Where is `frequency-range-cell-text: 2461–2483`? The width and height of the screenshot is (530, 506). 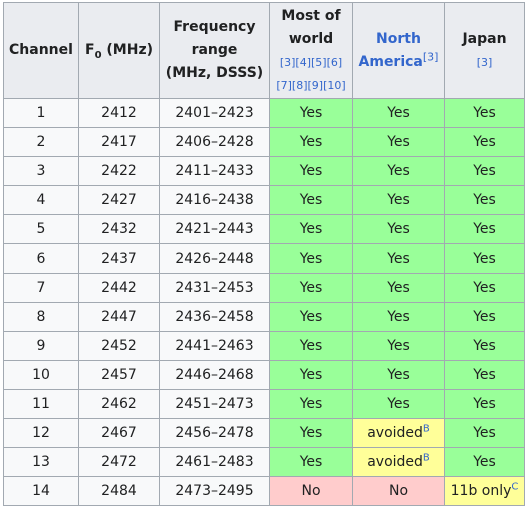
frequency-range-cell-text: 2461–2483 is located at coordinates (214, 462).